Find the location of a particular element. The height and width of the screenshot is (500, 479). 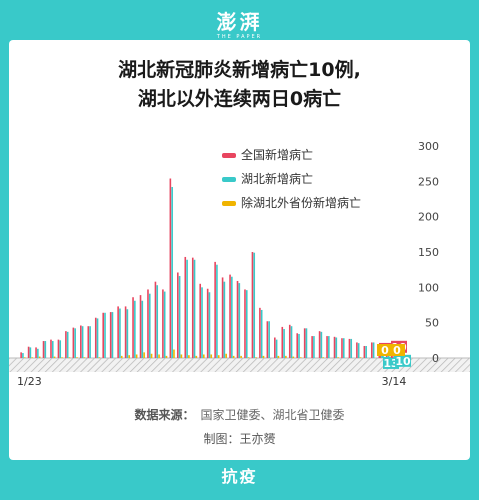

chart-credit: 制图：王亦赟 is located at coordinates (239, 439).